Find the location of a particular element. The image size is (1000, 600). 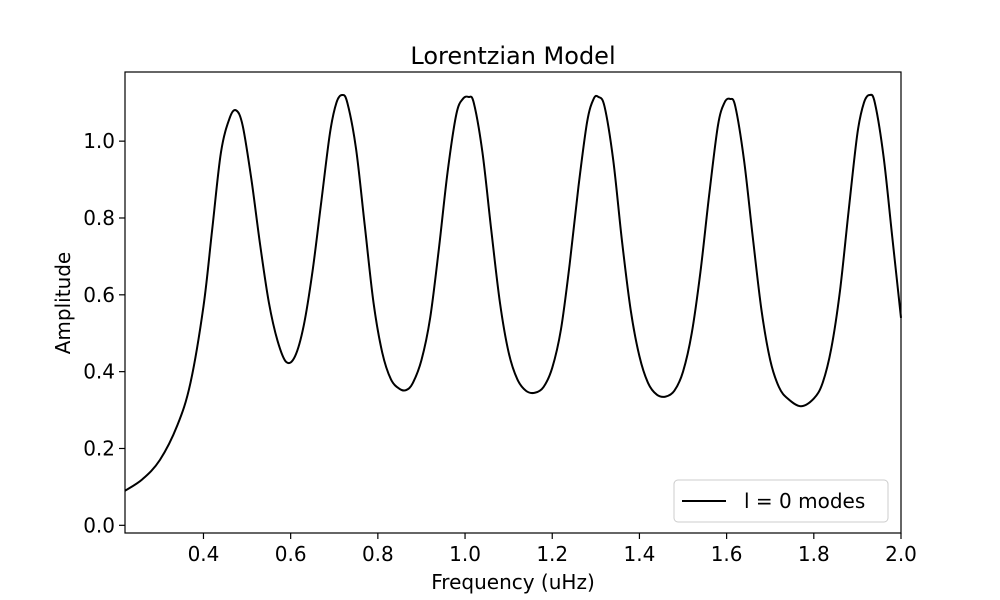

y-axis: 0.0 0.2 0.4 0.6 0.8 1.0 is located at coordinates (104, 333).